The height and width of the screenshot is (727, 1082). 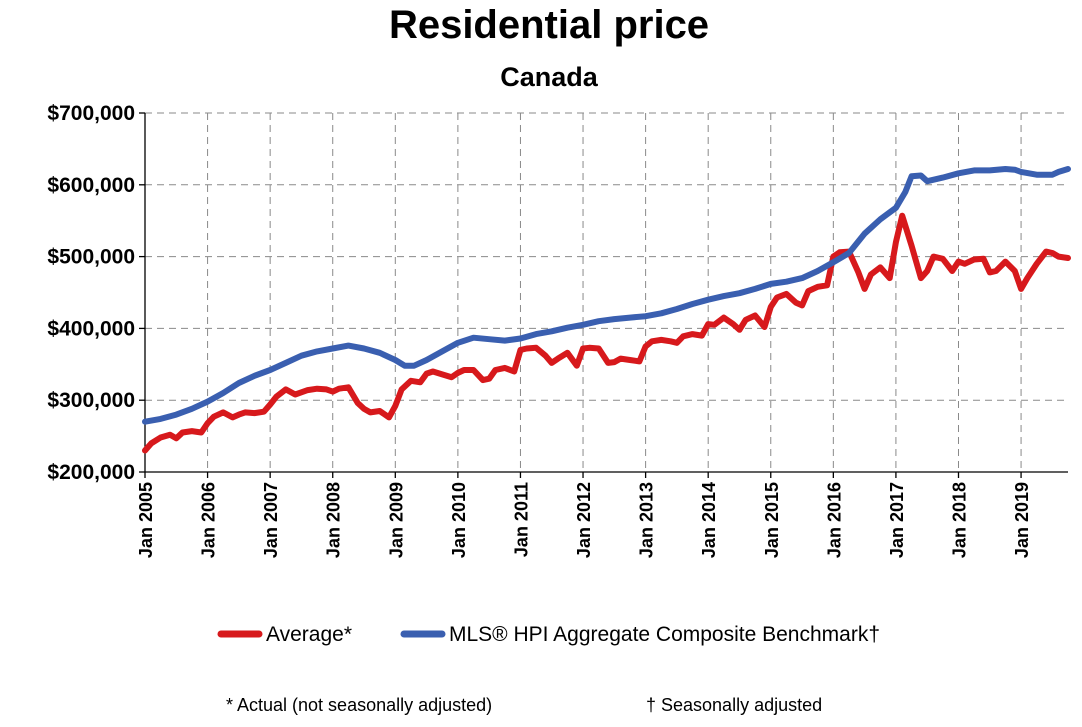 I want to click on y-tick-label-2: $400,000, so click(x=91, y=328).